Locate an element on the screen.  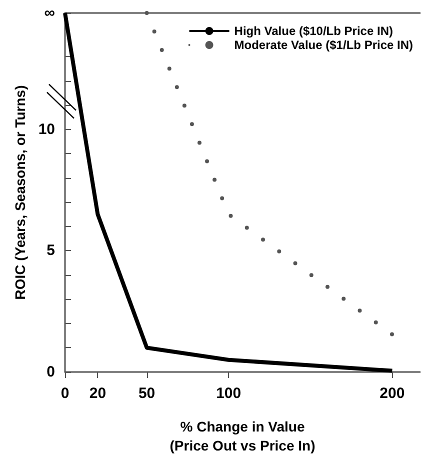
x-tick-label: 0 is located at coordinates (65, 393).